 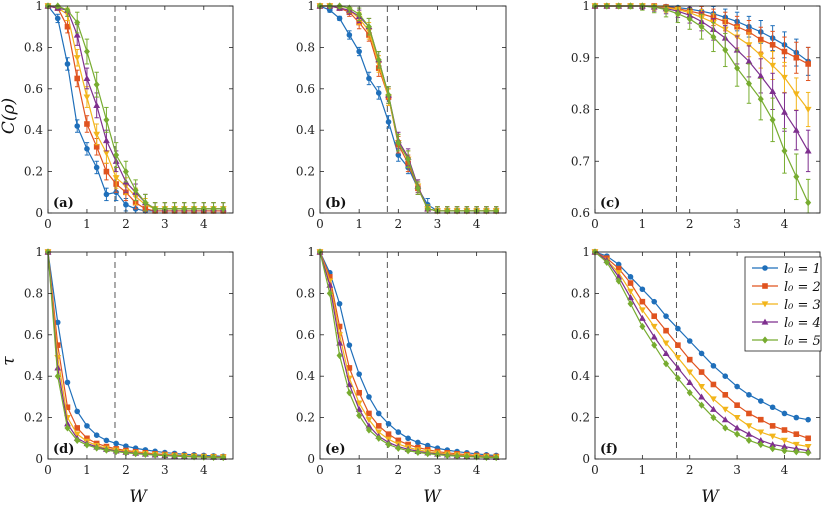 What do you see at coordinates (609, 449) in the screenshot?
I see `panel-f-label: (f)` at bounding box center [609, 449].